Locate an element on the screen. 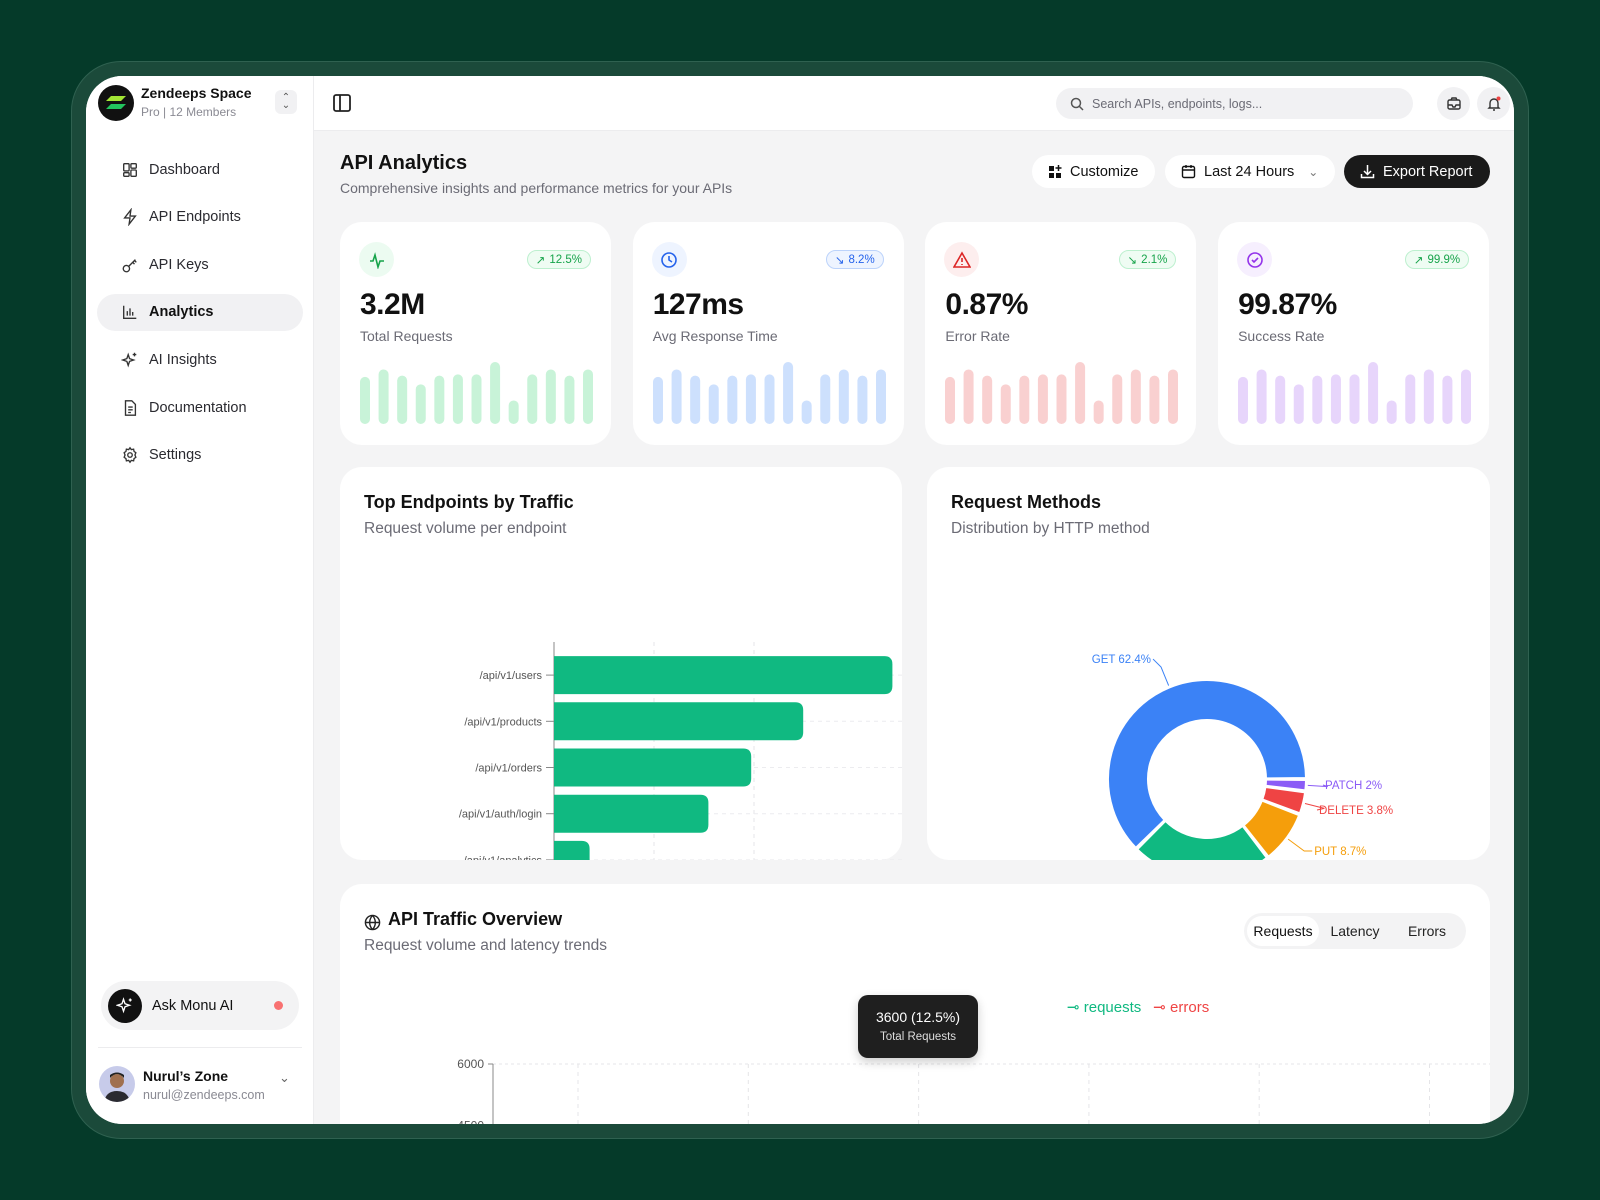  tooltip-value: 3600 (12.5%) is located at coordinates (918, 1017).